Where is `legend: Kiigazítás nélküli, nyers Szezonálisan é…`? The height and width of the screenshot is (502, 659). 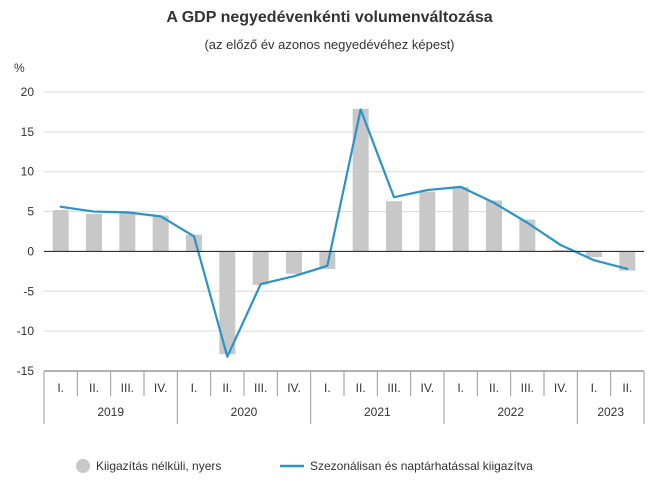
legend: Kiigazítás nélküli, nyers Szezonálisan é… is located at coordinates (304, 466).